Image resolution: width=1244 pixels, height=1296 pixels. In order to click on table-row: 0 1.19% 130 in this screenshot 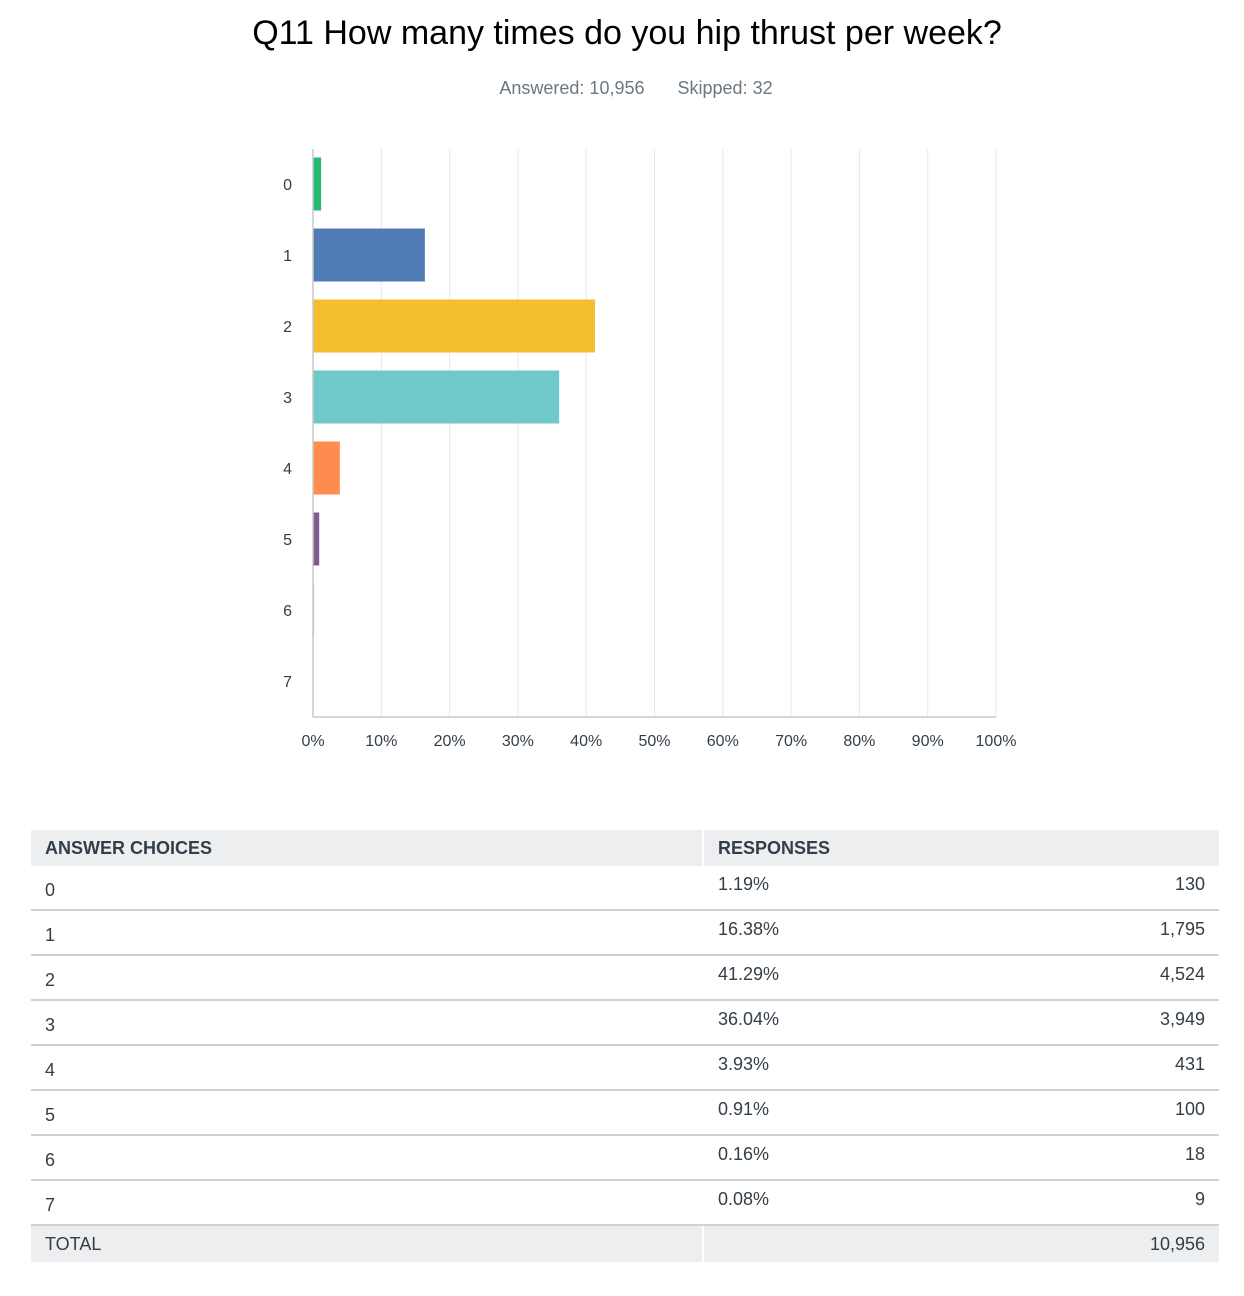, I will do `click(625, 888)`.